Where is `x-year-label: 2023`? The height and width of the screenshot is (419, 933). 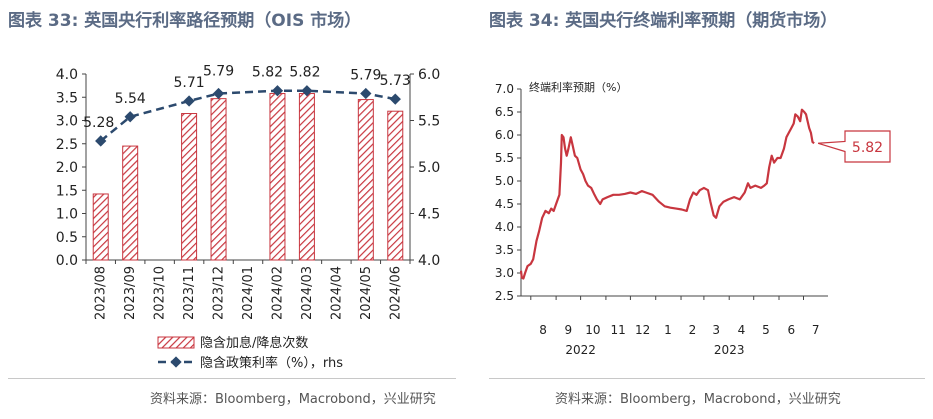
x-year-label: 2023 is located at coordinates (729, 350).